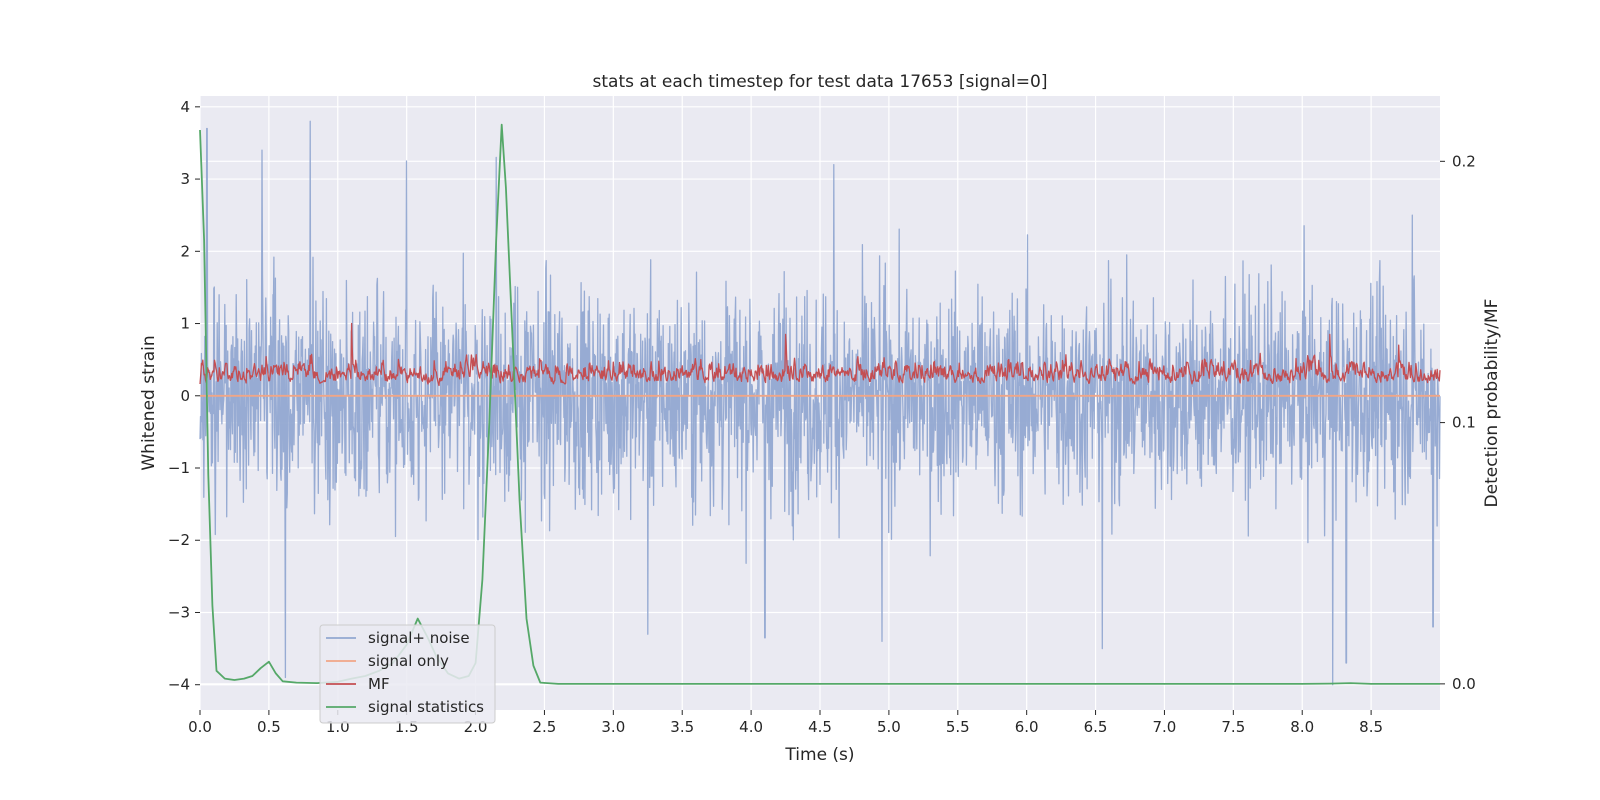 Image resolution: width=1600 pixels, height=800 pixels. I want to click on x-tick-label: 6.0, so click(1027, 727).